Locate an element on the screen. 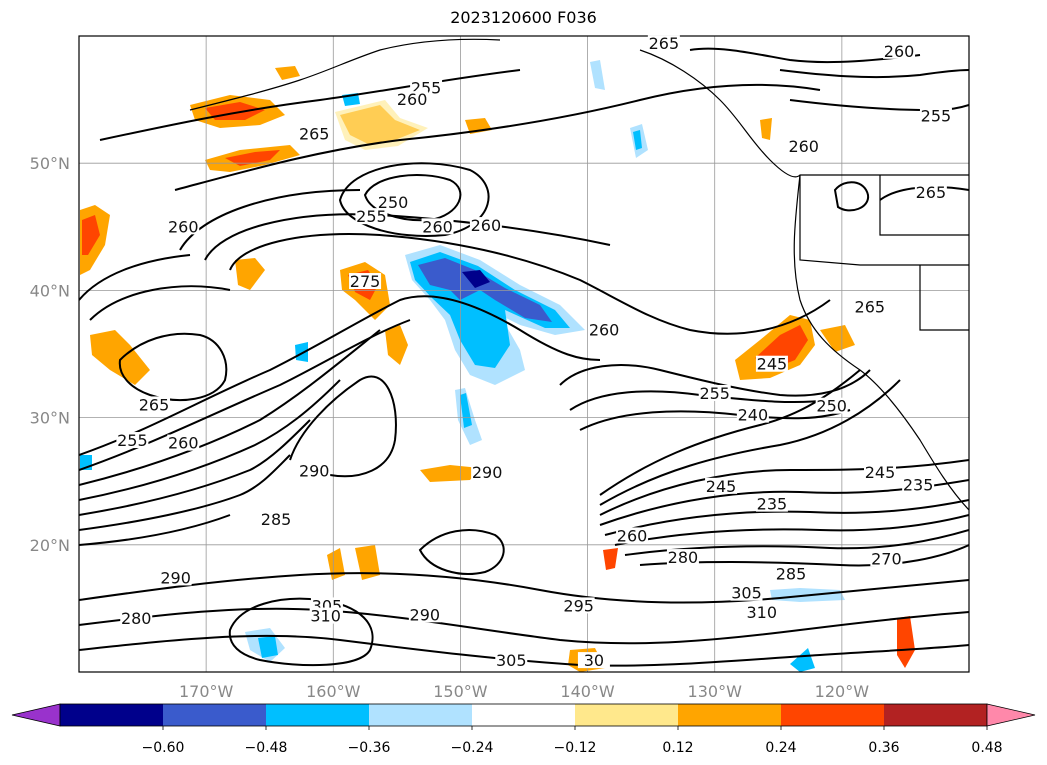 The width and height of the screenshot is (1047, 765). contour-label: 235 is located at coordinates (918, 485).